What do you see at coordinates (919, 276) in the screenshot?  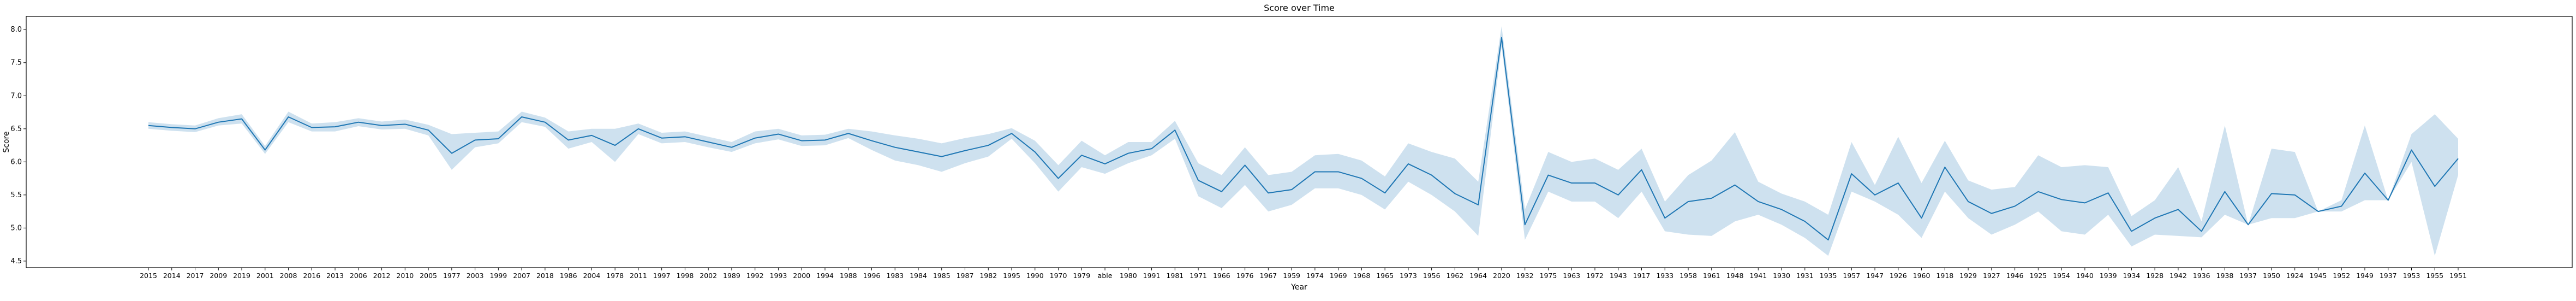 I see `x-tick-label: 1984` at bounding box center [919, 276].